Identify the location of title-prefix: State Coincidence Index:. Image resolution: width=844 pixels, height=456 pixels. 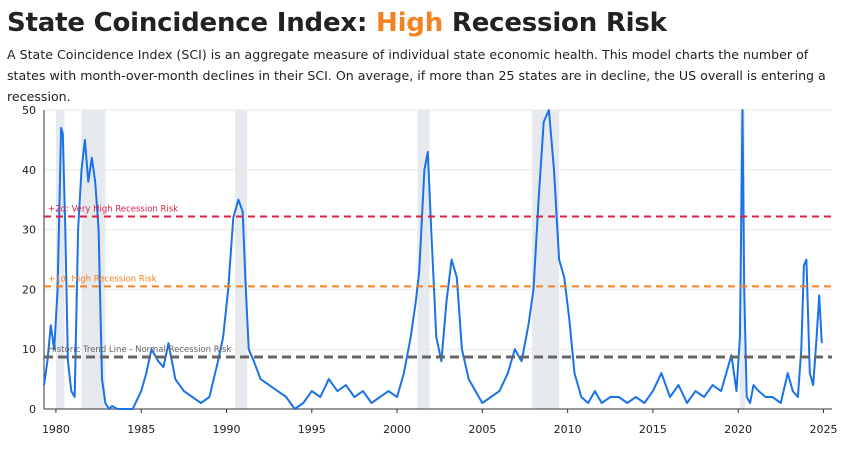
(192, 23).